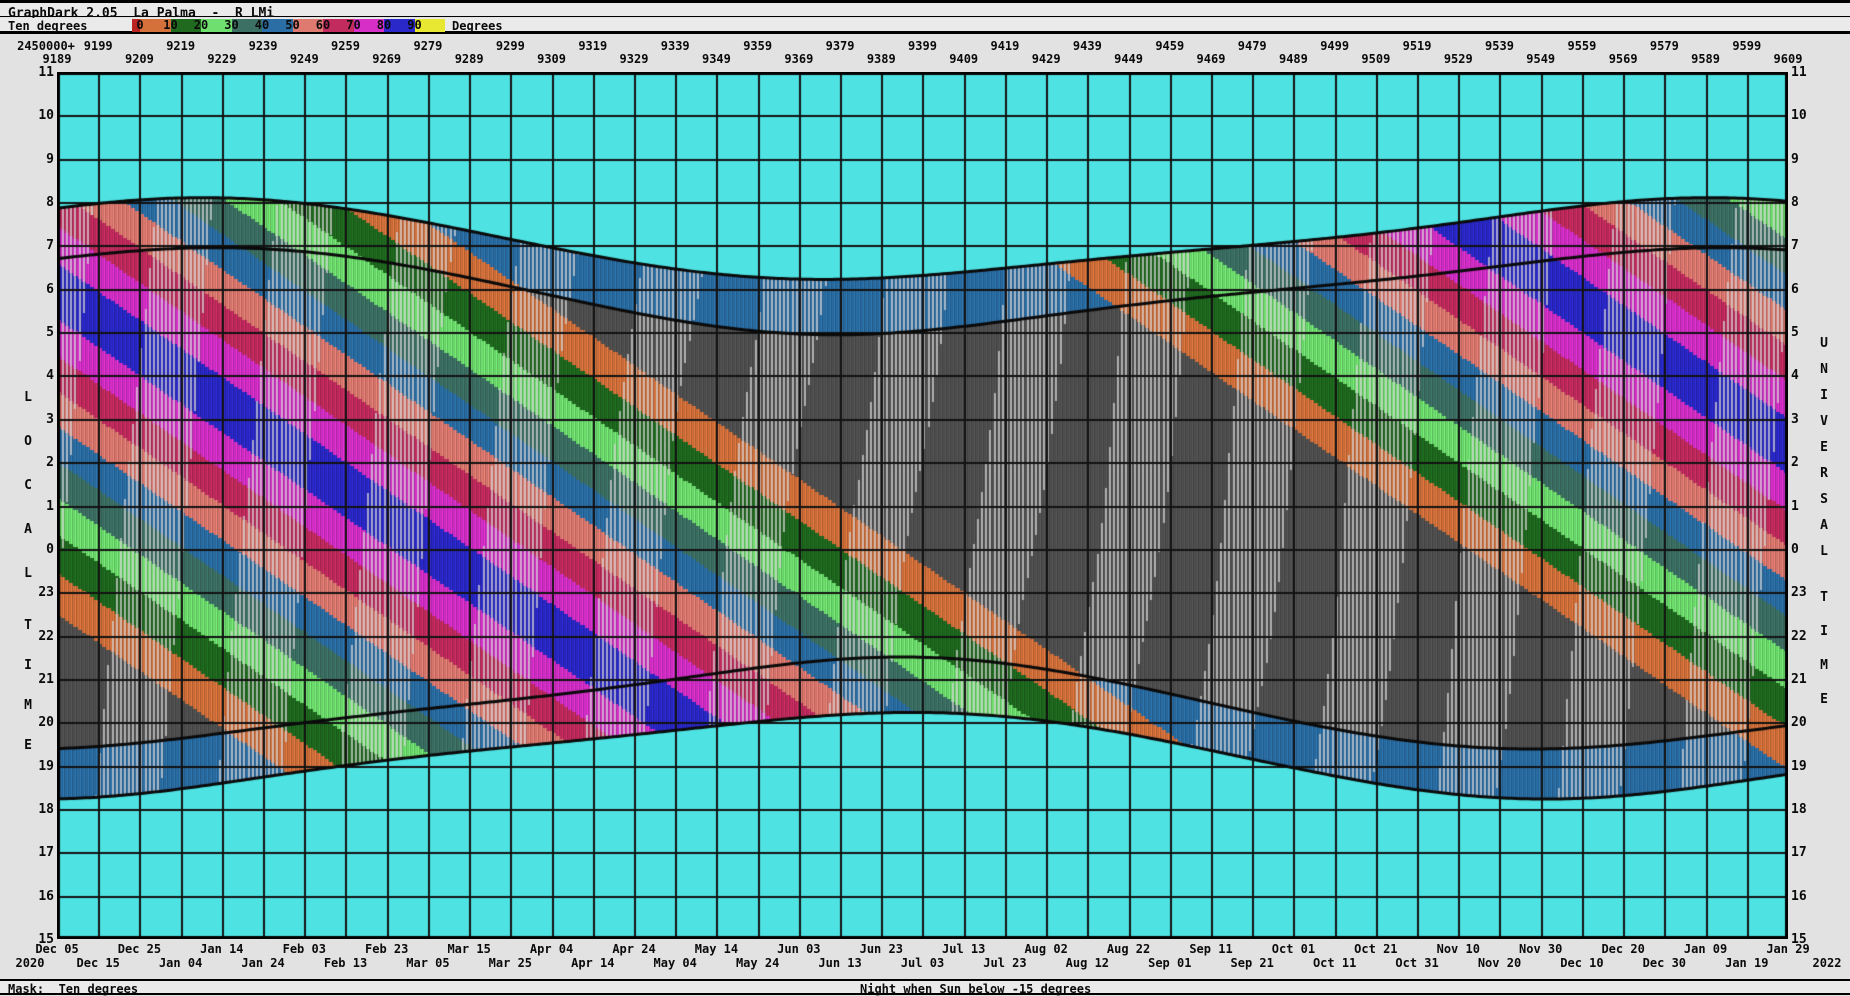 The image size is (1850, 996). I want to click on calendar-date-label: Oct 01, so click(1293, 949).